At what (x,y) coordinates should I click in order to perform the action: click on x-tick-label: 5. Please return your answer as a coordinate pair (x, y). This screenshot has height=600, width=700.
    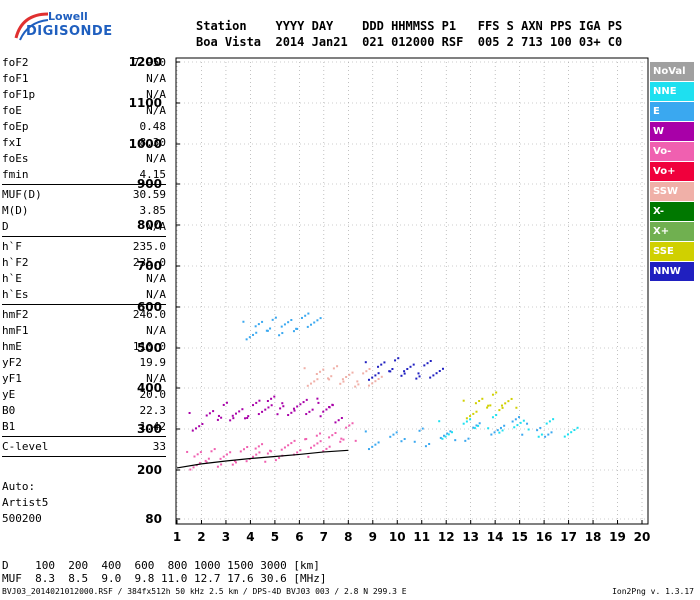
    Looking at the image, I should click on (275, 537).